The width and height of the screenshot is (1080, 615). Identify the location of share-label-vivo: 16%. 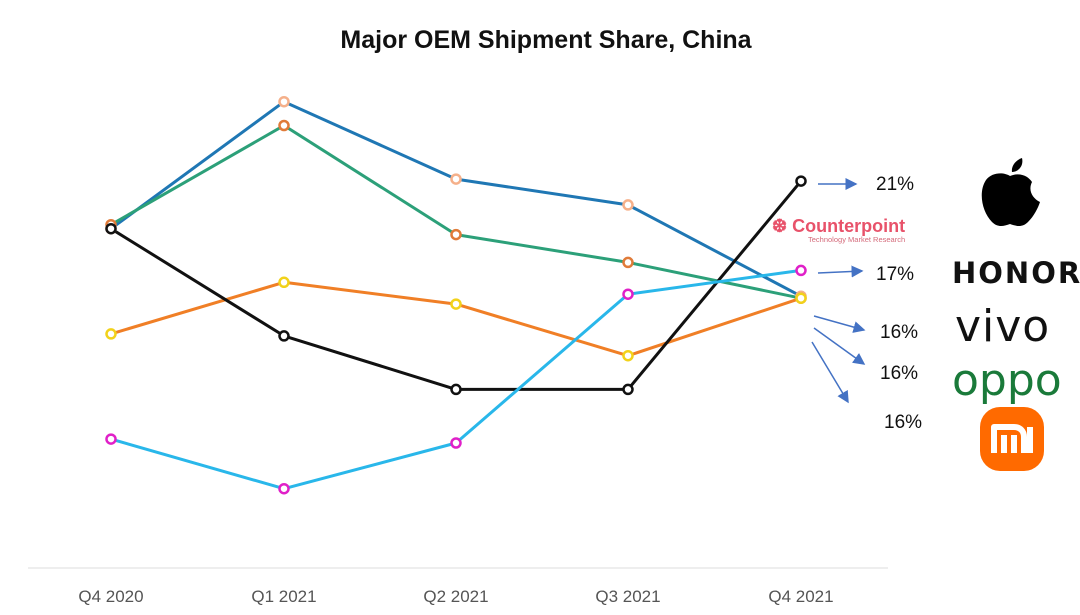
(899, 332).